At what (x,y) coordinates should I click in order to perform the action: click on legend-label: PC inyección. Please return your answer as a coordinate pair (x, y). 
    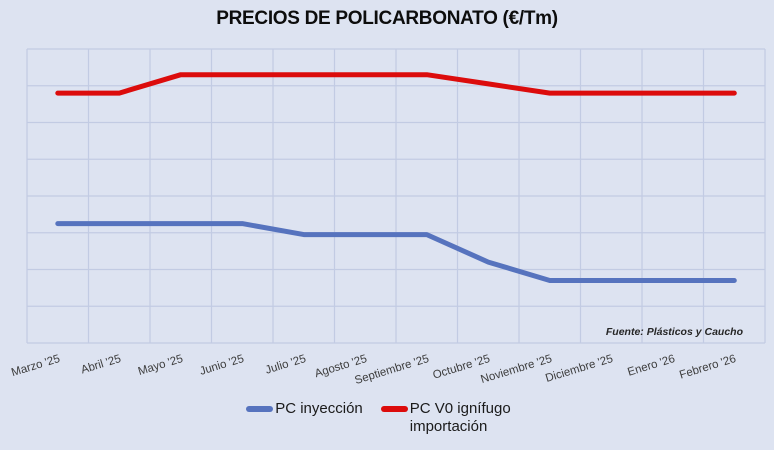
    Looking at the image, I should click on (319, 408).